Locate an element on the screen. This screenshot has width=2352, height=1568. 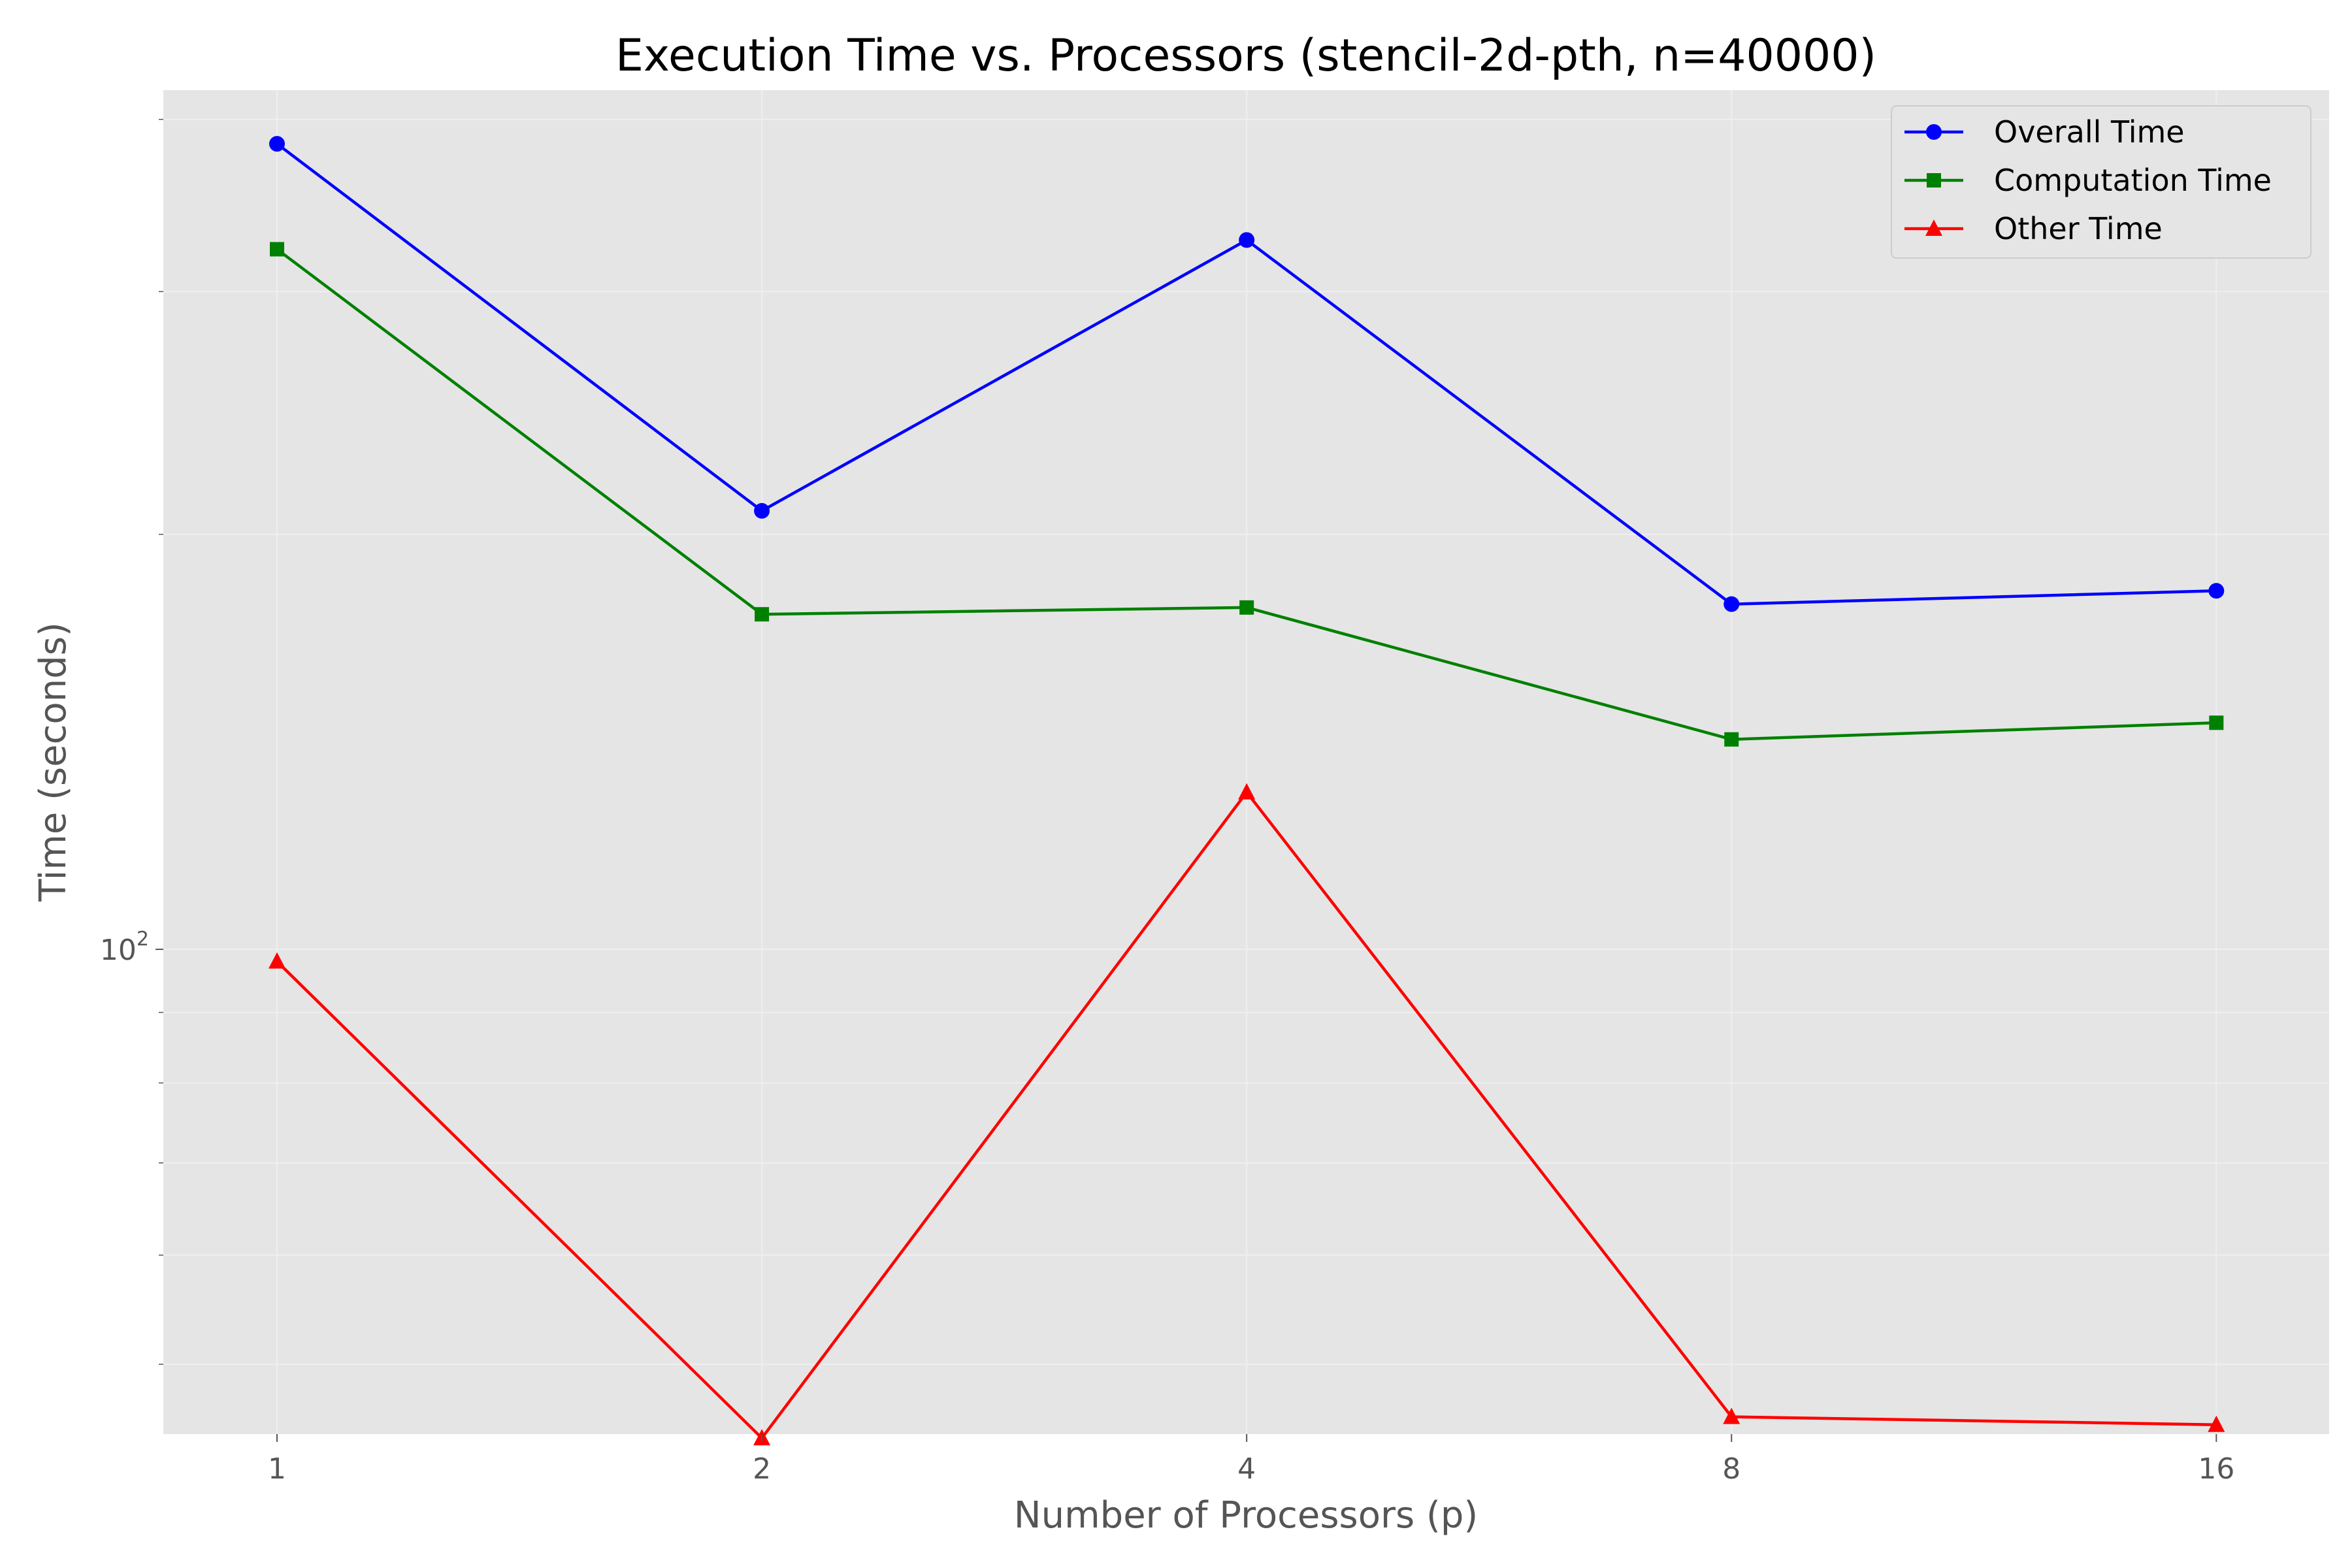
y-minor-ticks is located at coordinates (161, 741).